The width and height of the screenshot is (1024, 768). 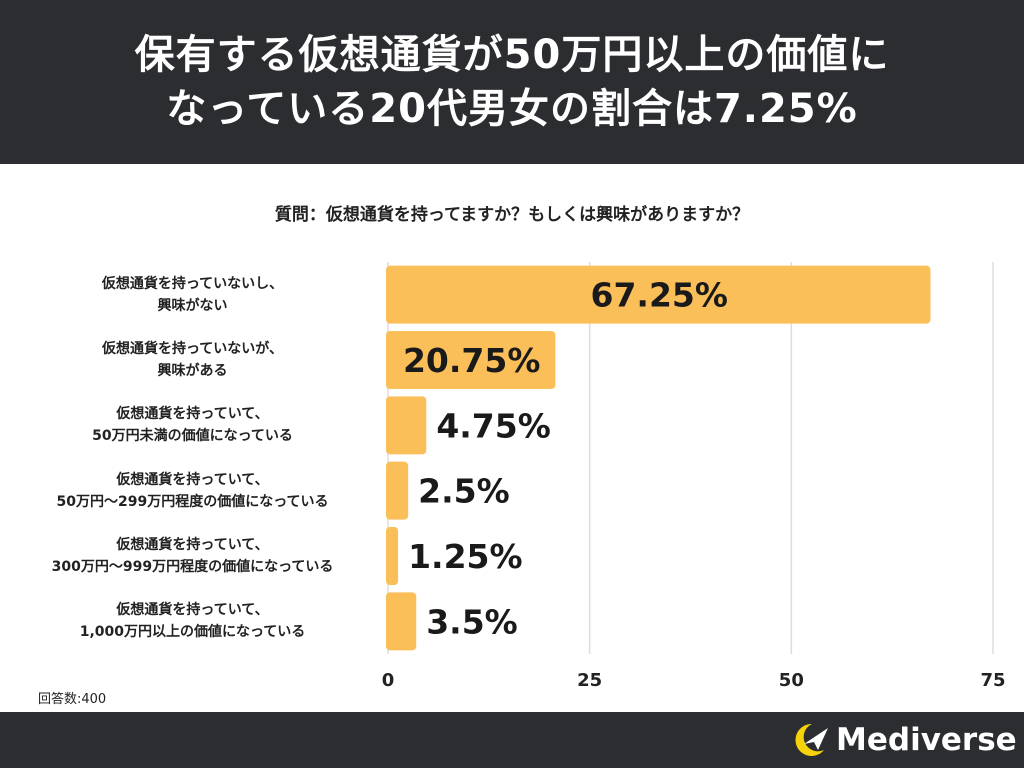 I want to click on bar-value-label: 2.5%, so click(x=464, y=491).